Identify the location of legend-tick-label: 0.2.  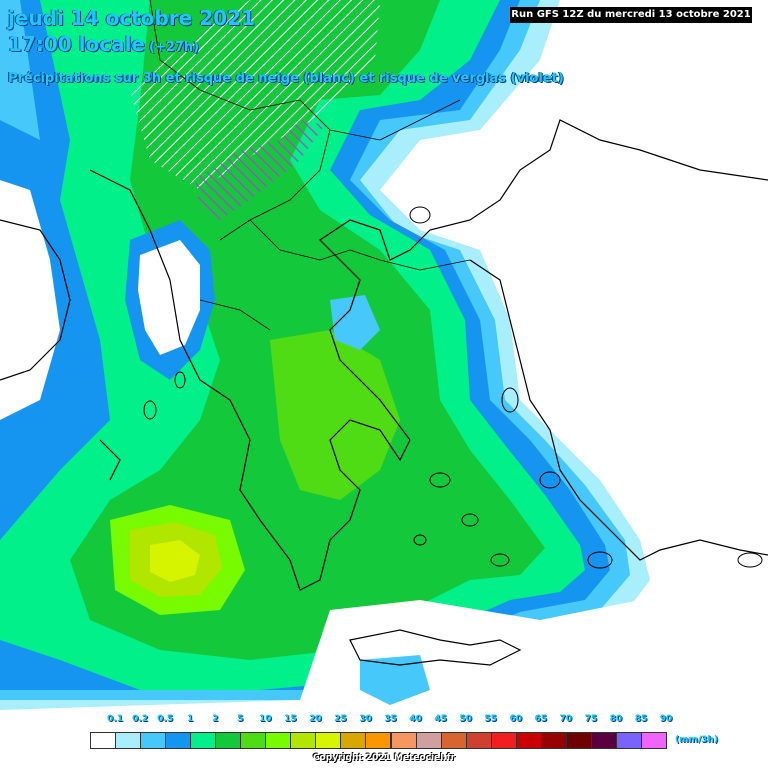
(140, 719).